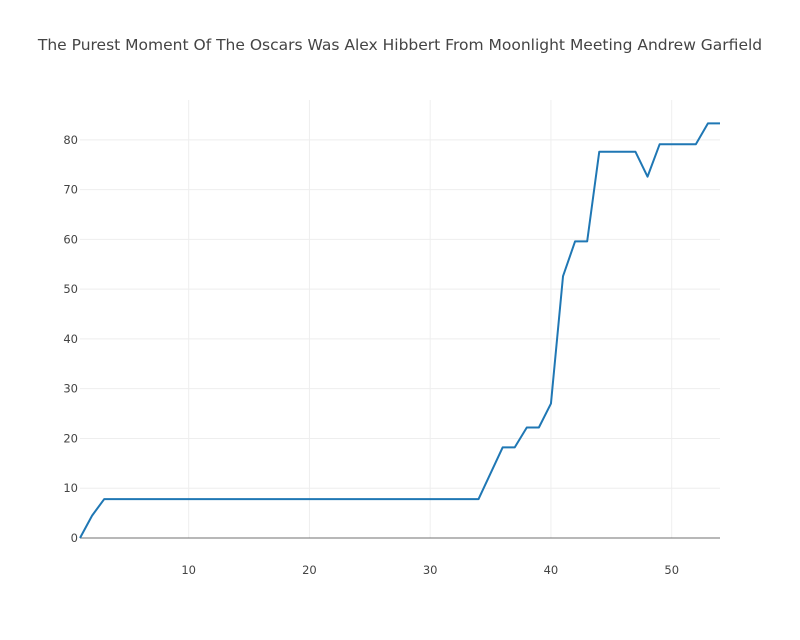  I want to click on y-tick-label: 20, so click(70, 438).